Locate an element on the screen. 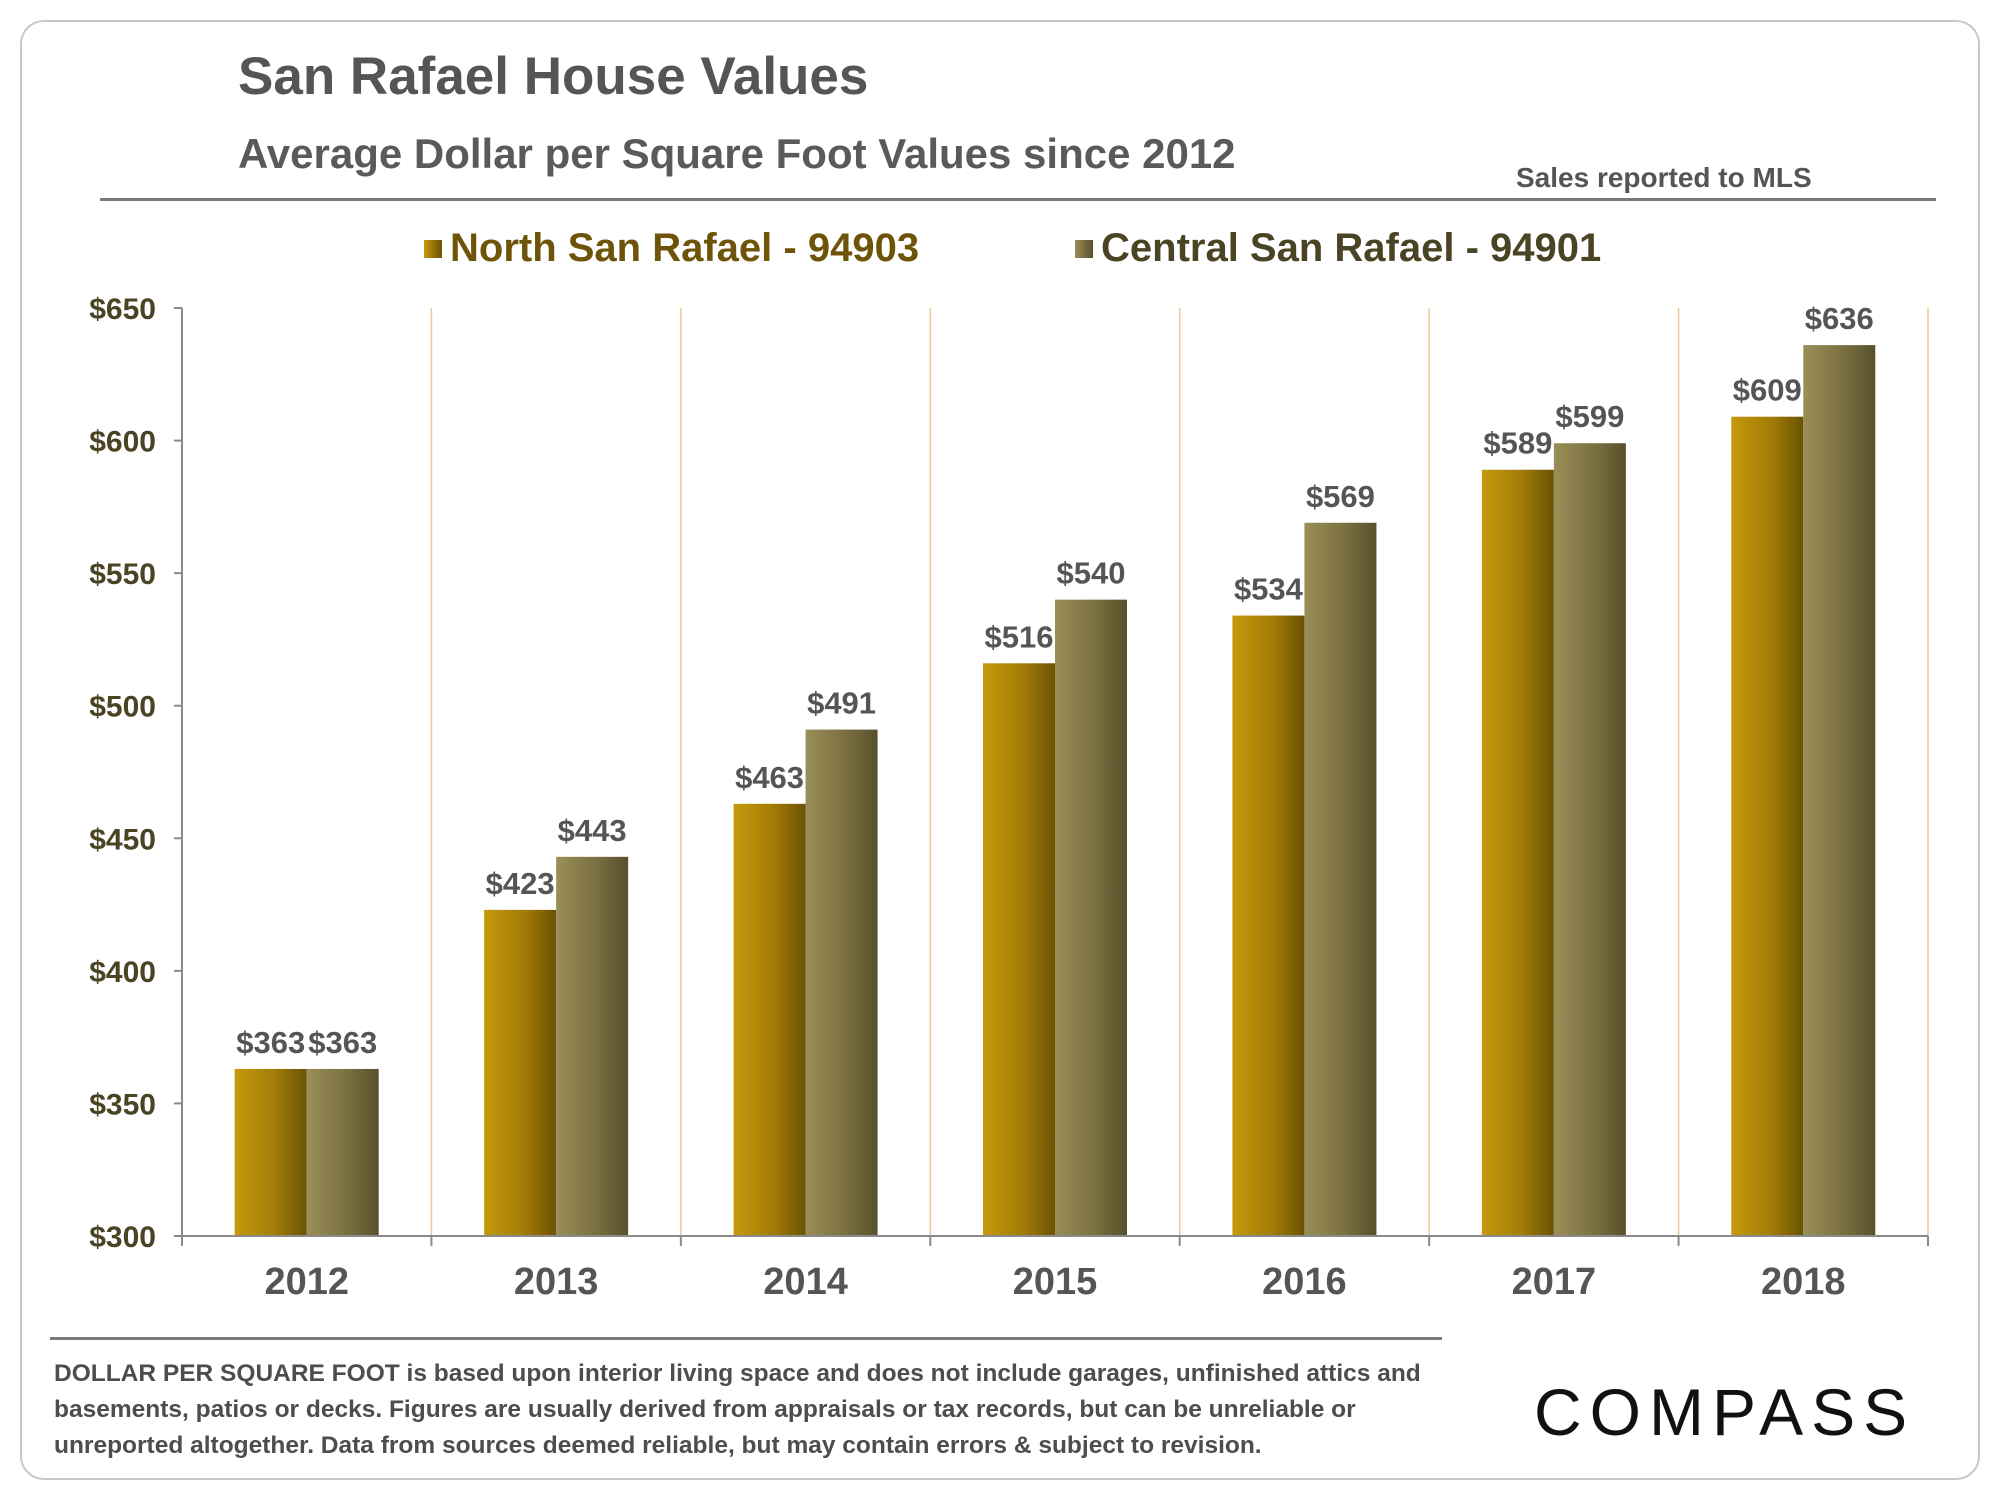  value-label: $589 is located at coordinates (1517, 443).